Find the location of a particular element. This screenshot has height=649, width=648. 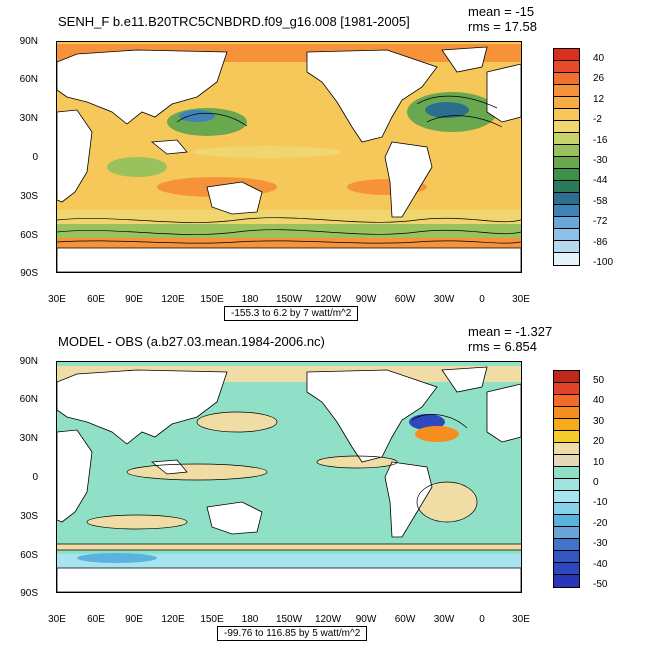

lon-label: 90W is located at coordinates (366, 619).